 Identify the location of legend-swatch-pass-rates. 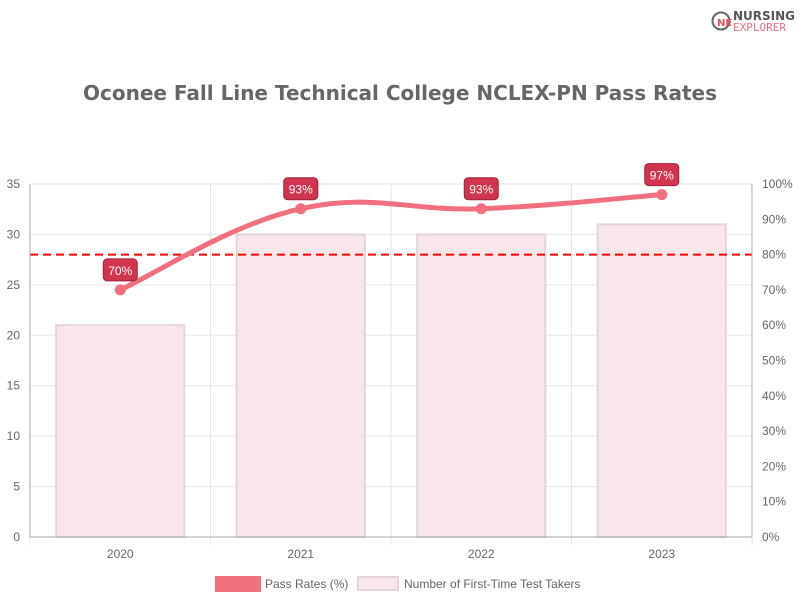
(238, 584).